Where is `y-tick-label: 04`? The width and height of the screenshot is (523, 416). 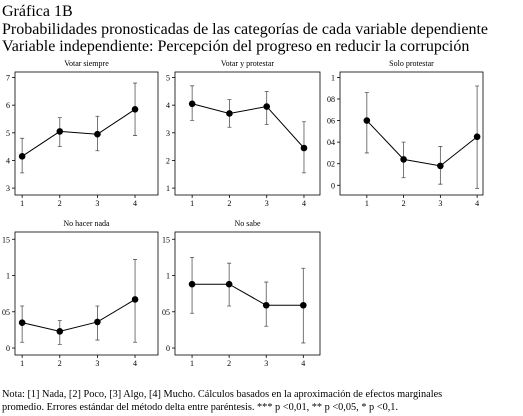 y-tick-label: 04 is located at coordinates (331, 142).